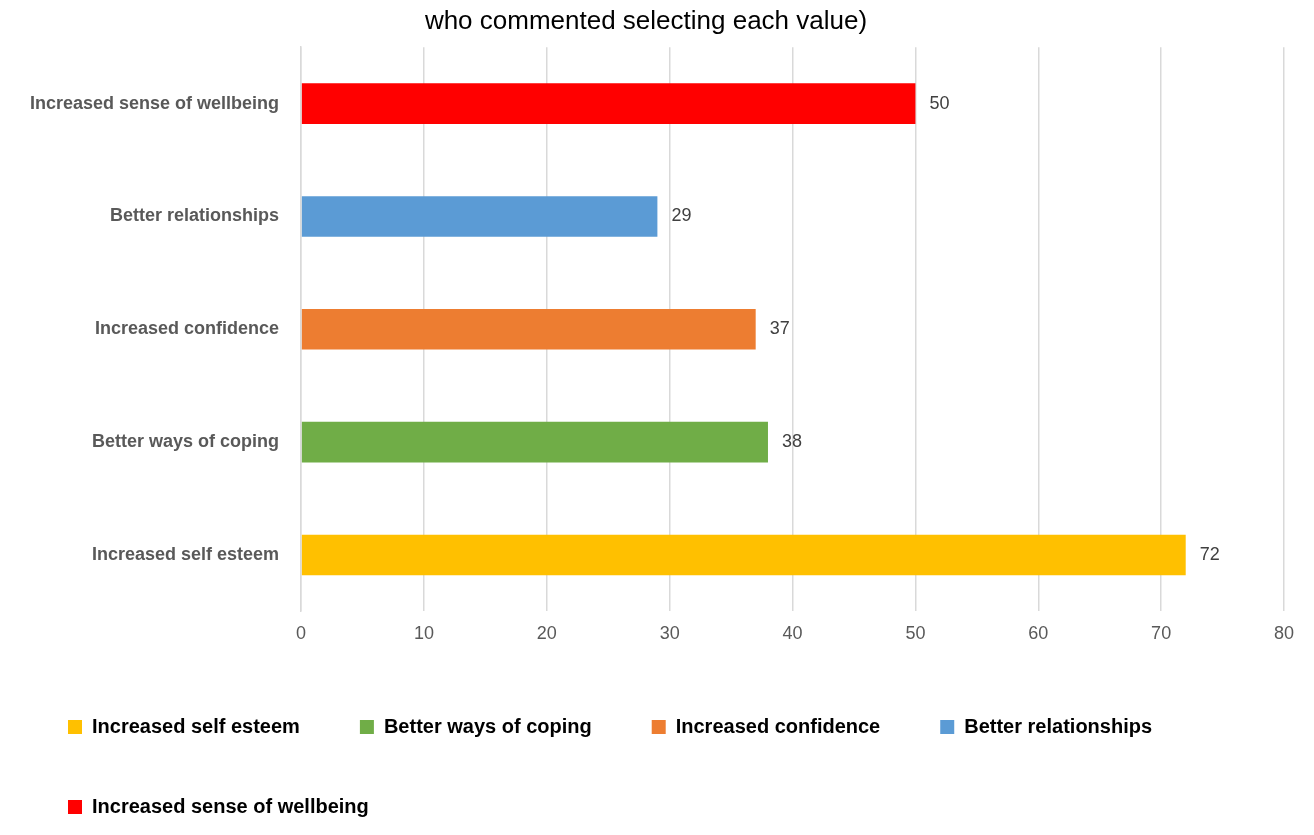 The width and height of the screenshot is (1314, 835). What do you see at coordinates (939, 102) in the screenshot?
I see `data-label: 50` at bounding box center [939, 102].